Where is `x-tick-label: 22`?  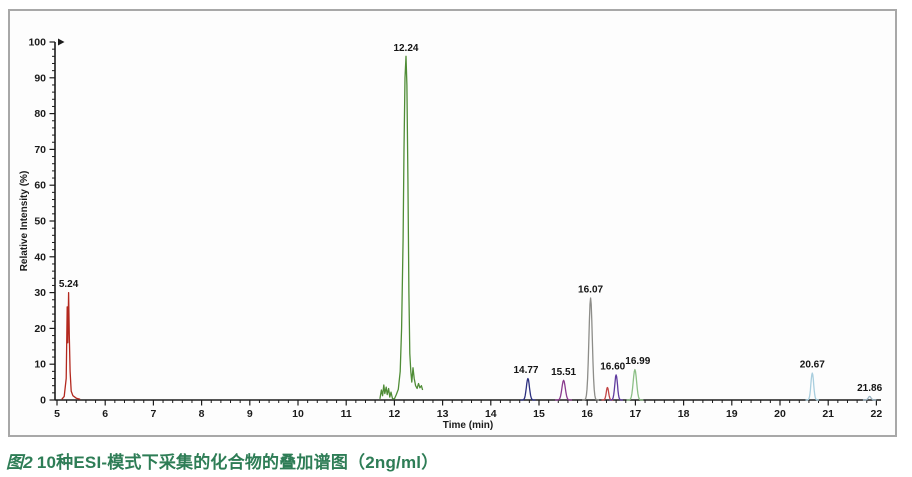 x-tick-label: 22 is located at coordinates (877, 414).